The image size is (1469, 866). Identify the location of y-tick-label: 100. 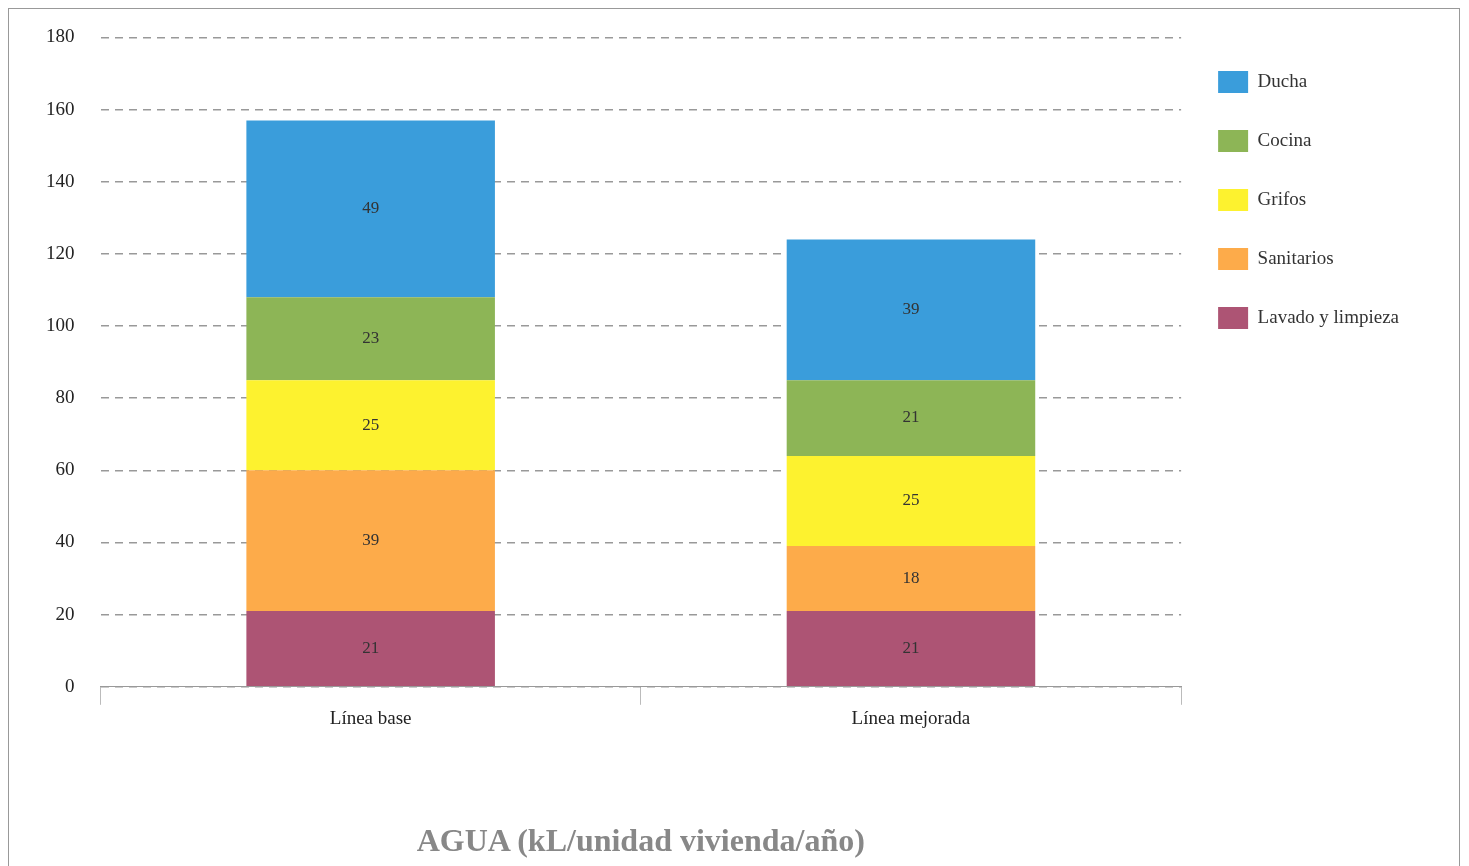
(60, 325).